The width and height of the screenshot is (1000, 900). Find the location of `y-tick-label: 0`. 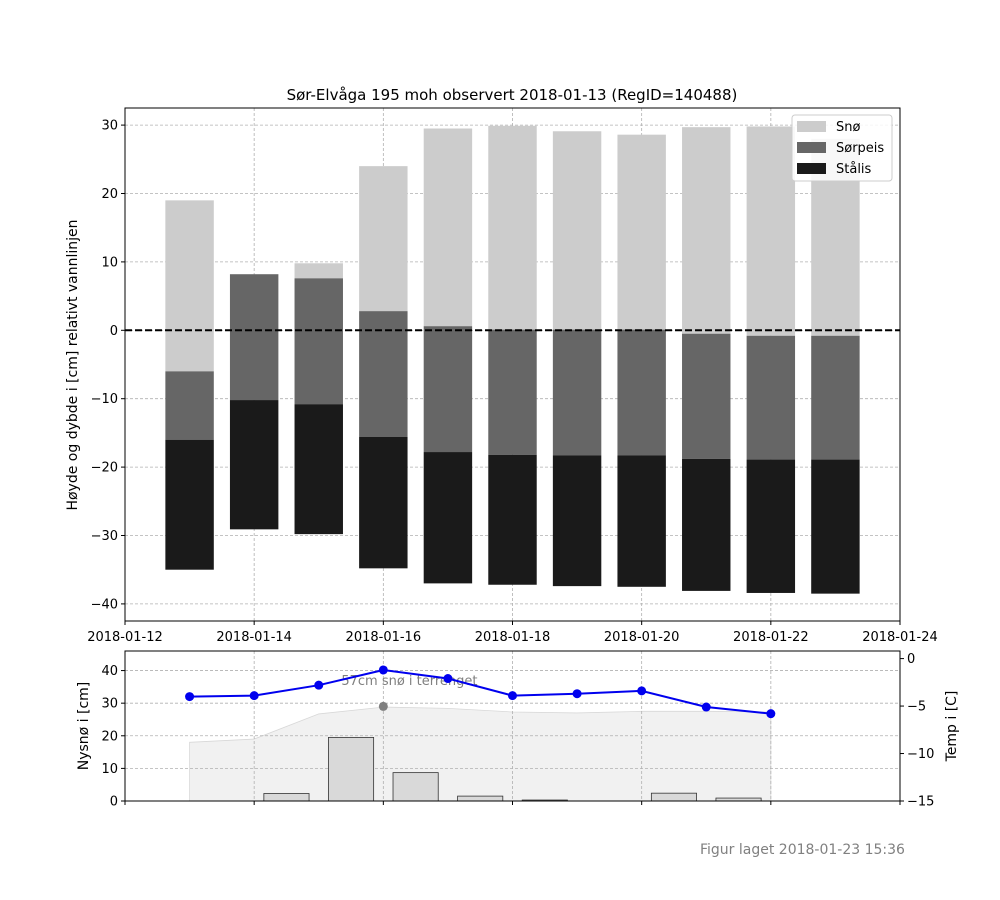

y-tick-label: 0 is located at coordinates (114, 331).